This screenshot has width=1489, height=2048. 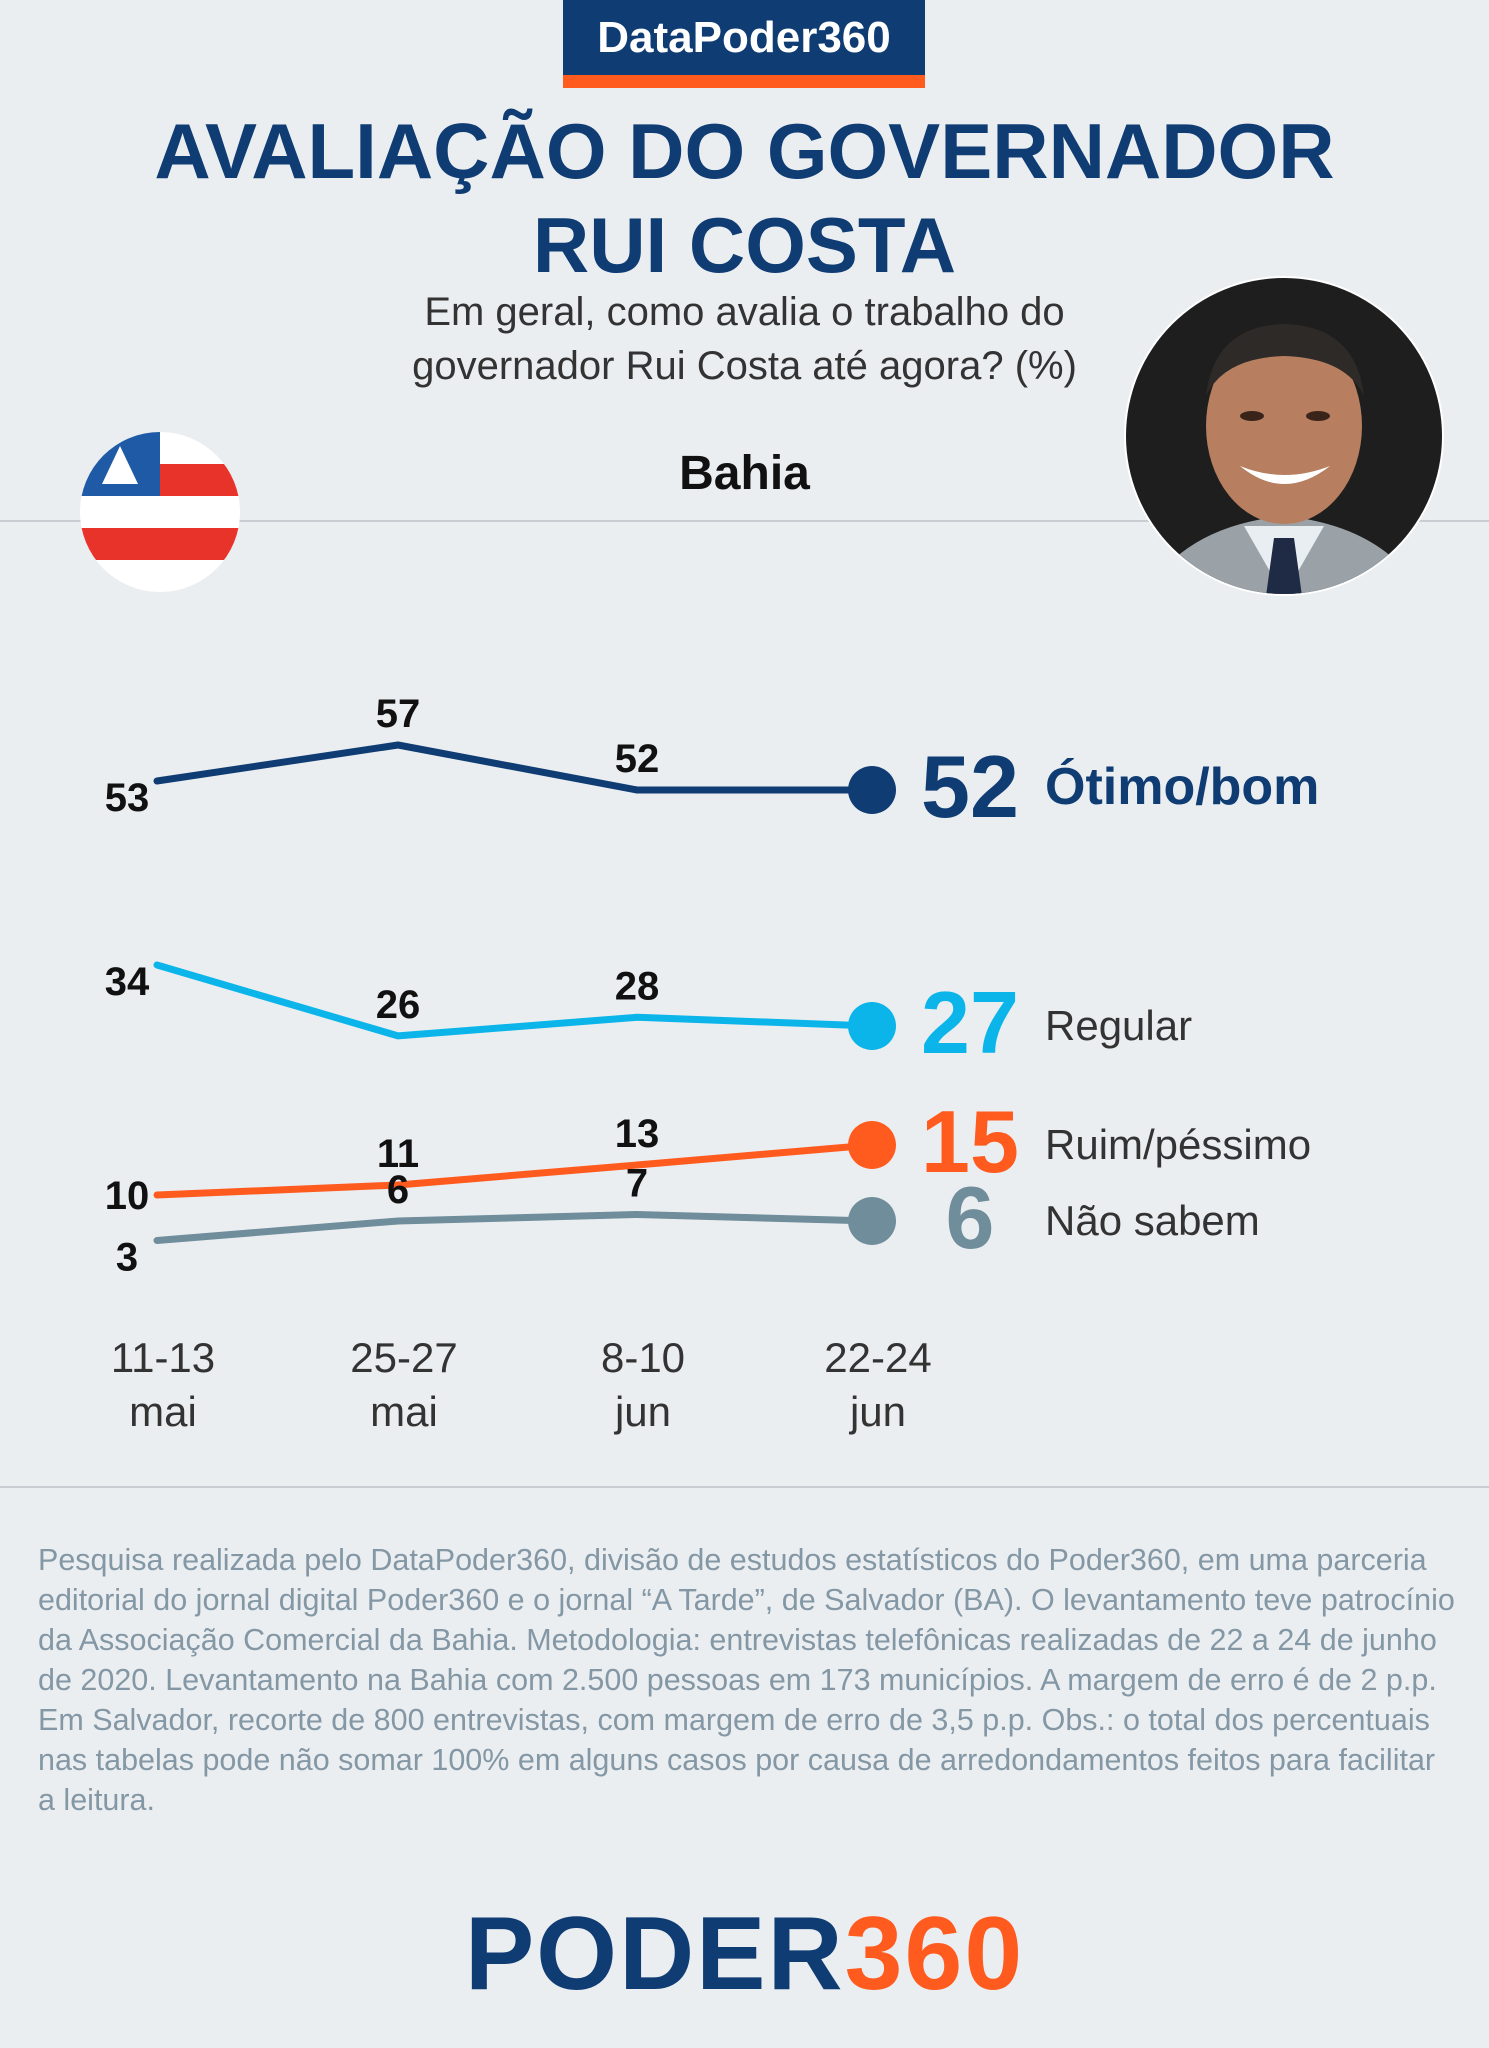 What do you see at coordinates (1118, 1025) in the screenshot?
I see `series-1-name: Regular` at bounding box center [1118, 1025].